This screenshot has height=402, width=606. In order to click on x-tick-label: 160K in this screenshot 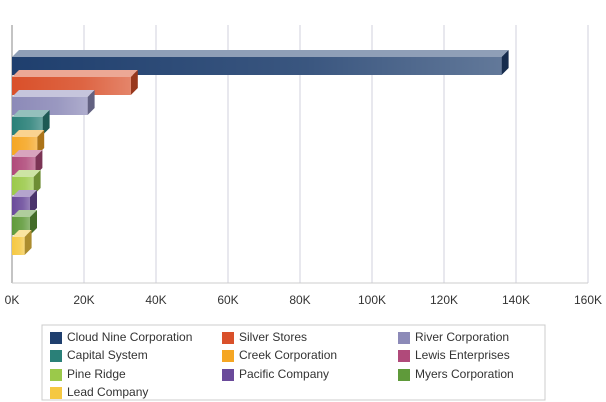, I will do `click(588, 300)`.